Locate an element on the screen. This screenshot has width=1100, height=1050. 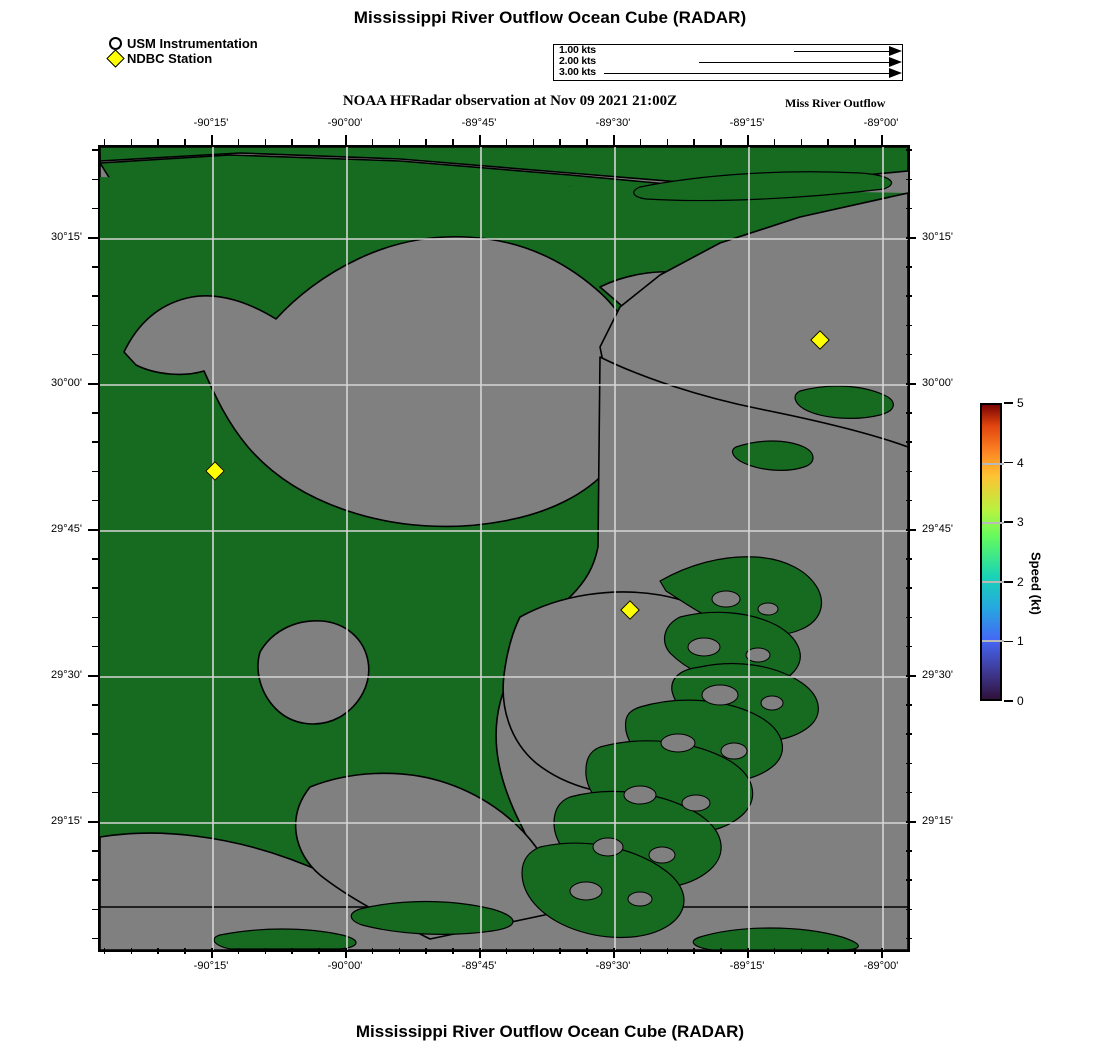
colorbar-tick-label: 5 is located at coordinates (1020, 403).